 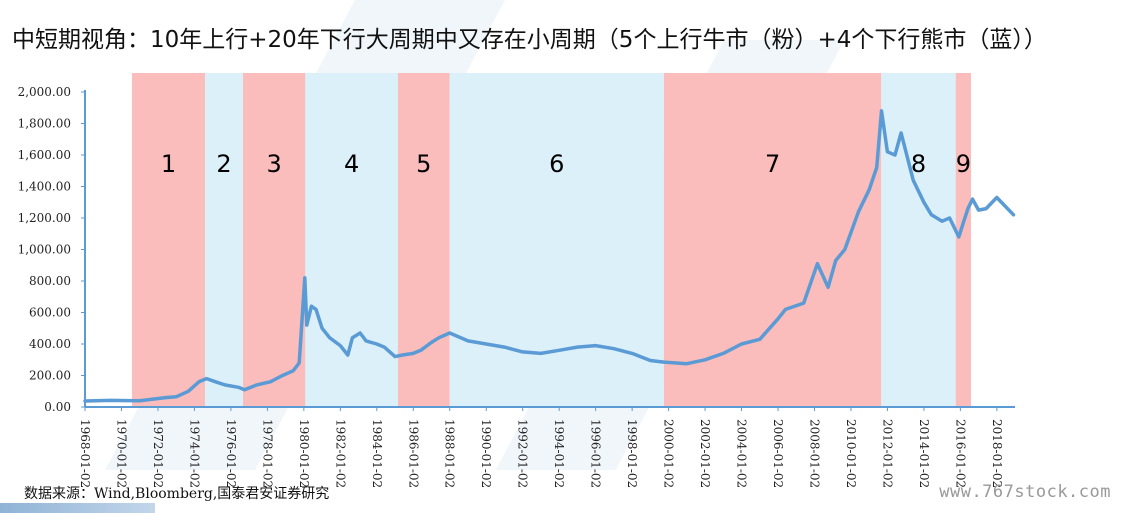 I want to click on watermark: www.767stock.com, so click(x=1025, y=492).